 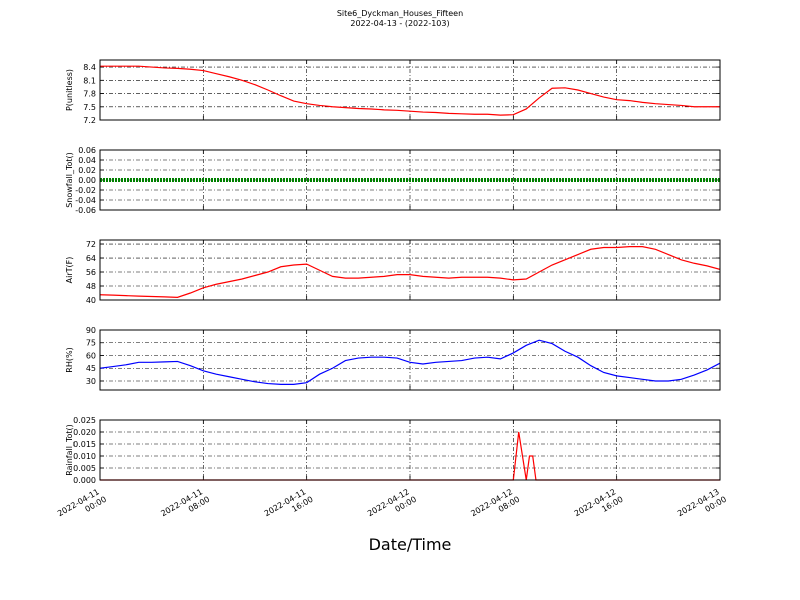 I want to click on y-tick-label: 0.04, so click(x=87, y=160).